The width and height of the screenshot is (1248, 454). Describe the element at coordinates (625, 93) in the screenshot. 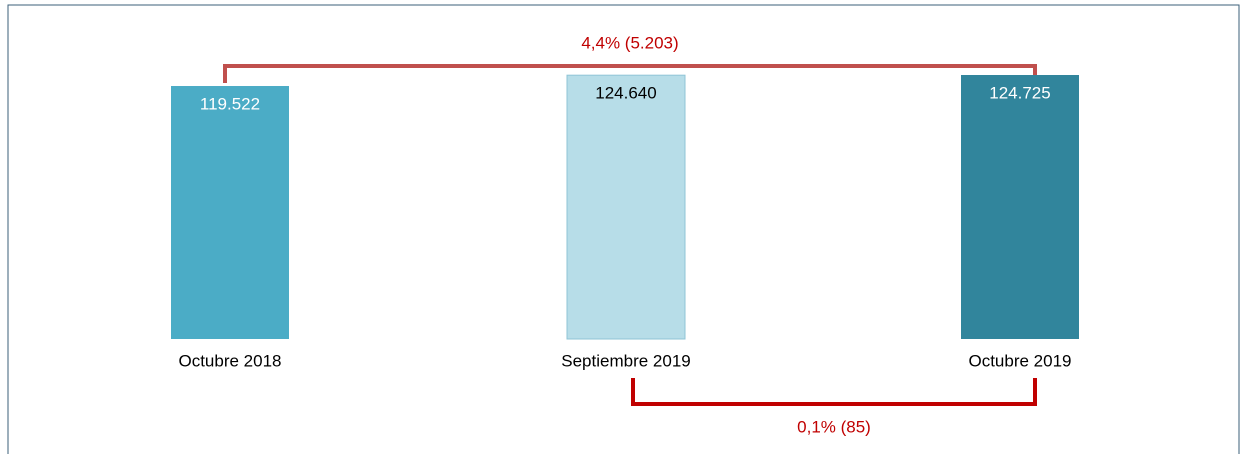

I see `value-label: 124.640` at that location.